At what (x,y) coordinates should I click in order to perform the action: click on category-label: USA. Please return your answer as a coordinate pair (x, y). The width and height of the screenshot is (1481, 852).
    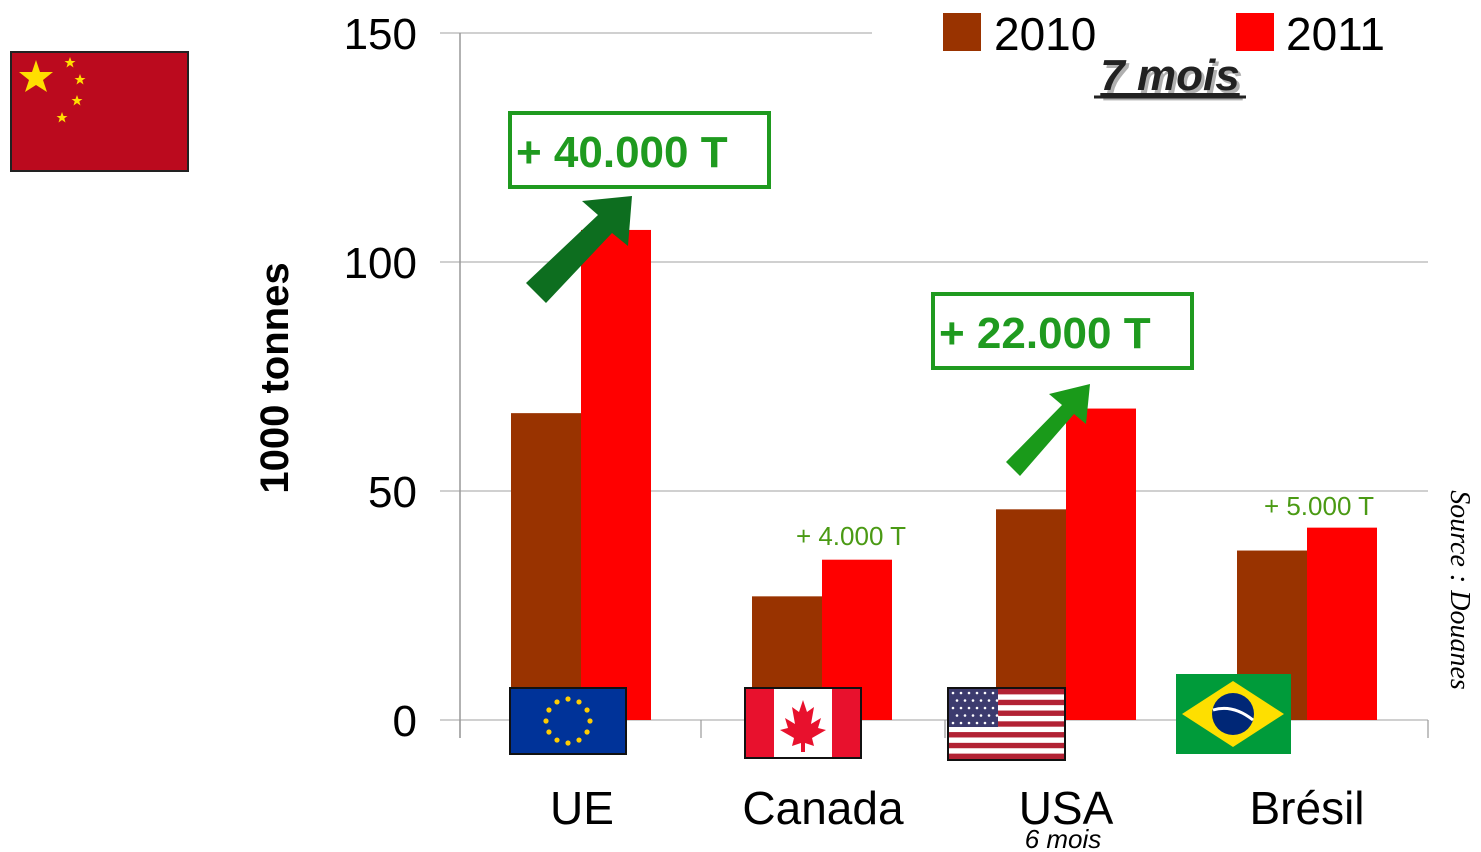
    Looking at the image, I should click on (1066, 808).